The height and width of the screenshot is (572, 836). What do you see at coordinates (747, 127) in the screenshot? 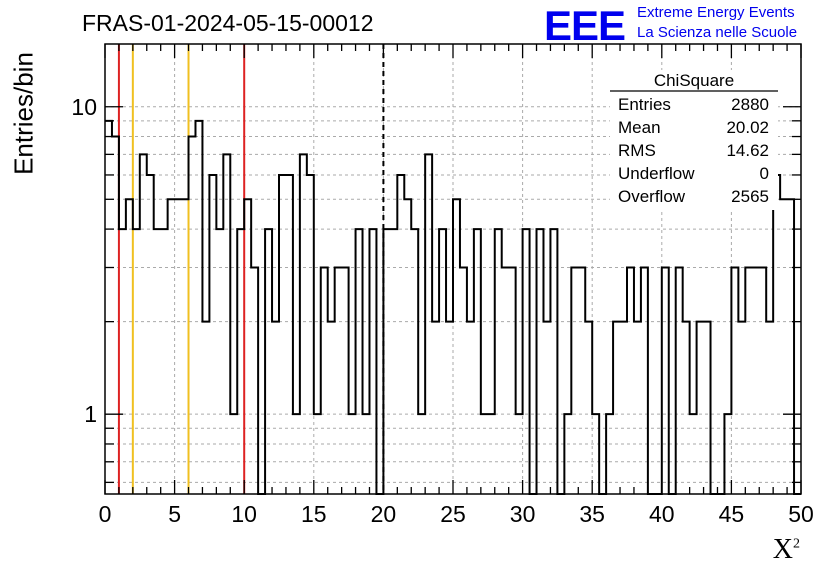
I see `stats-value-mean: 20.02` at bounding box center [747, 127].